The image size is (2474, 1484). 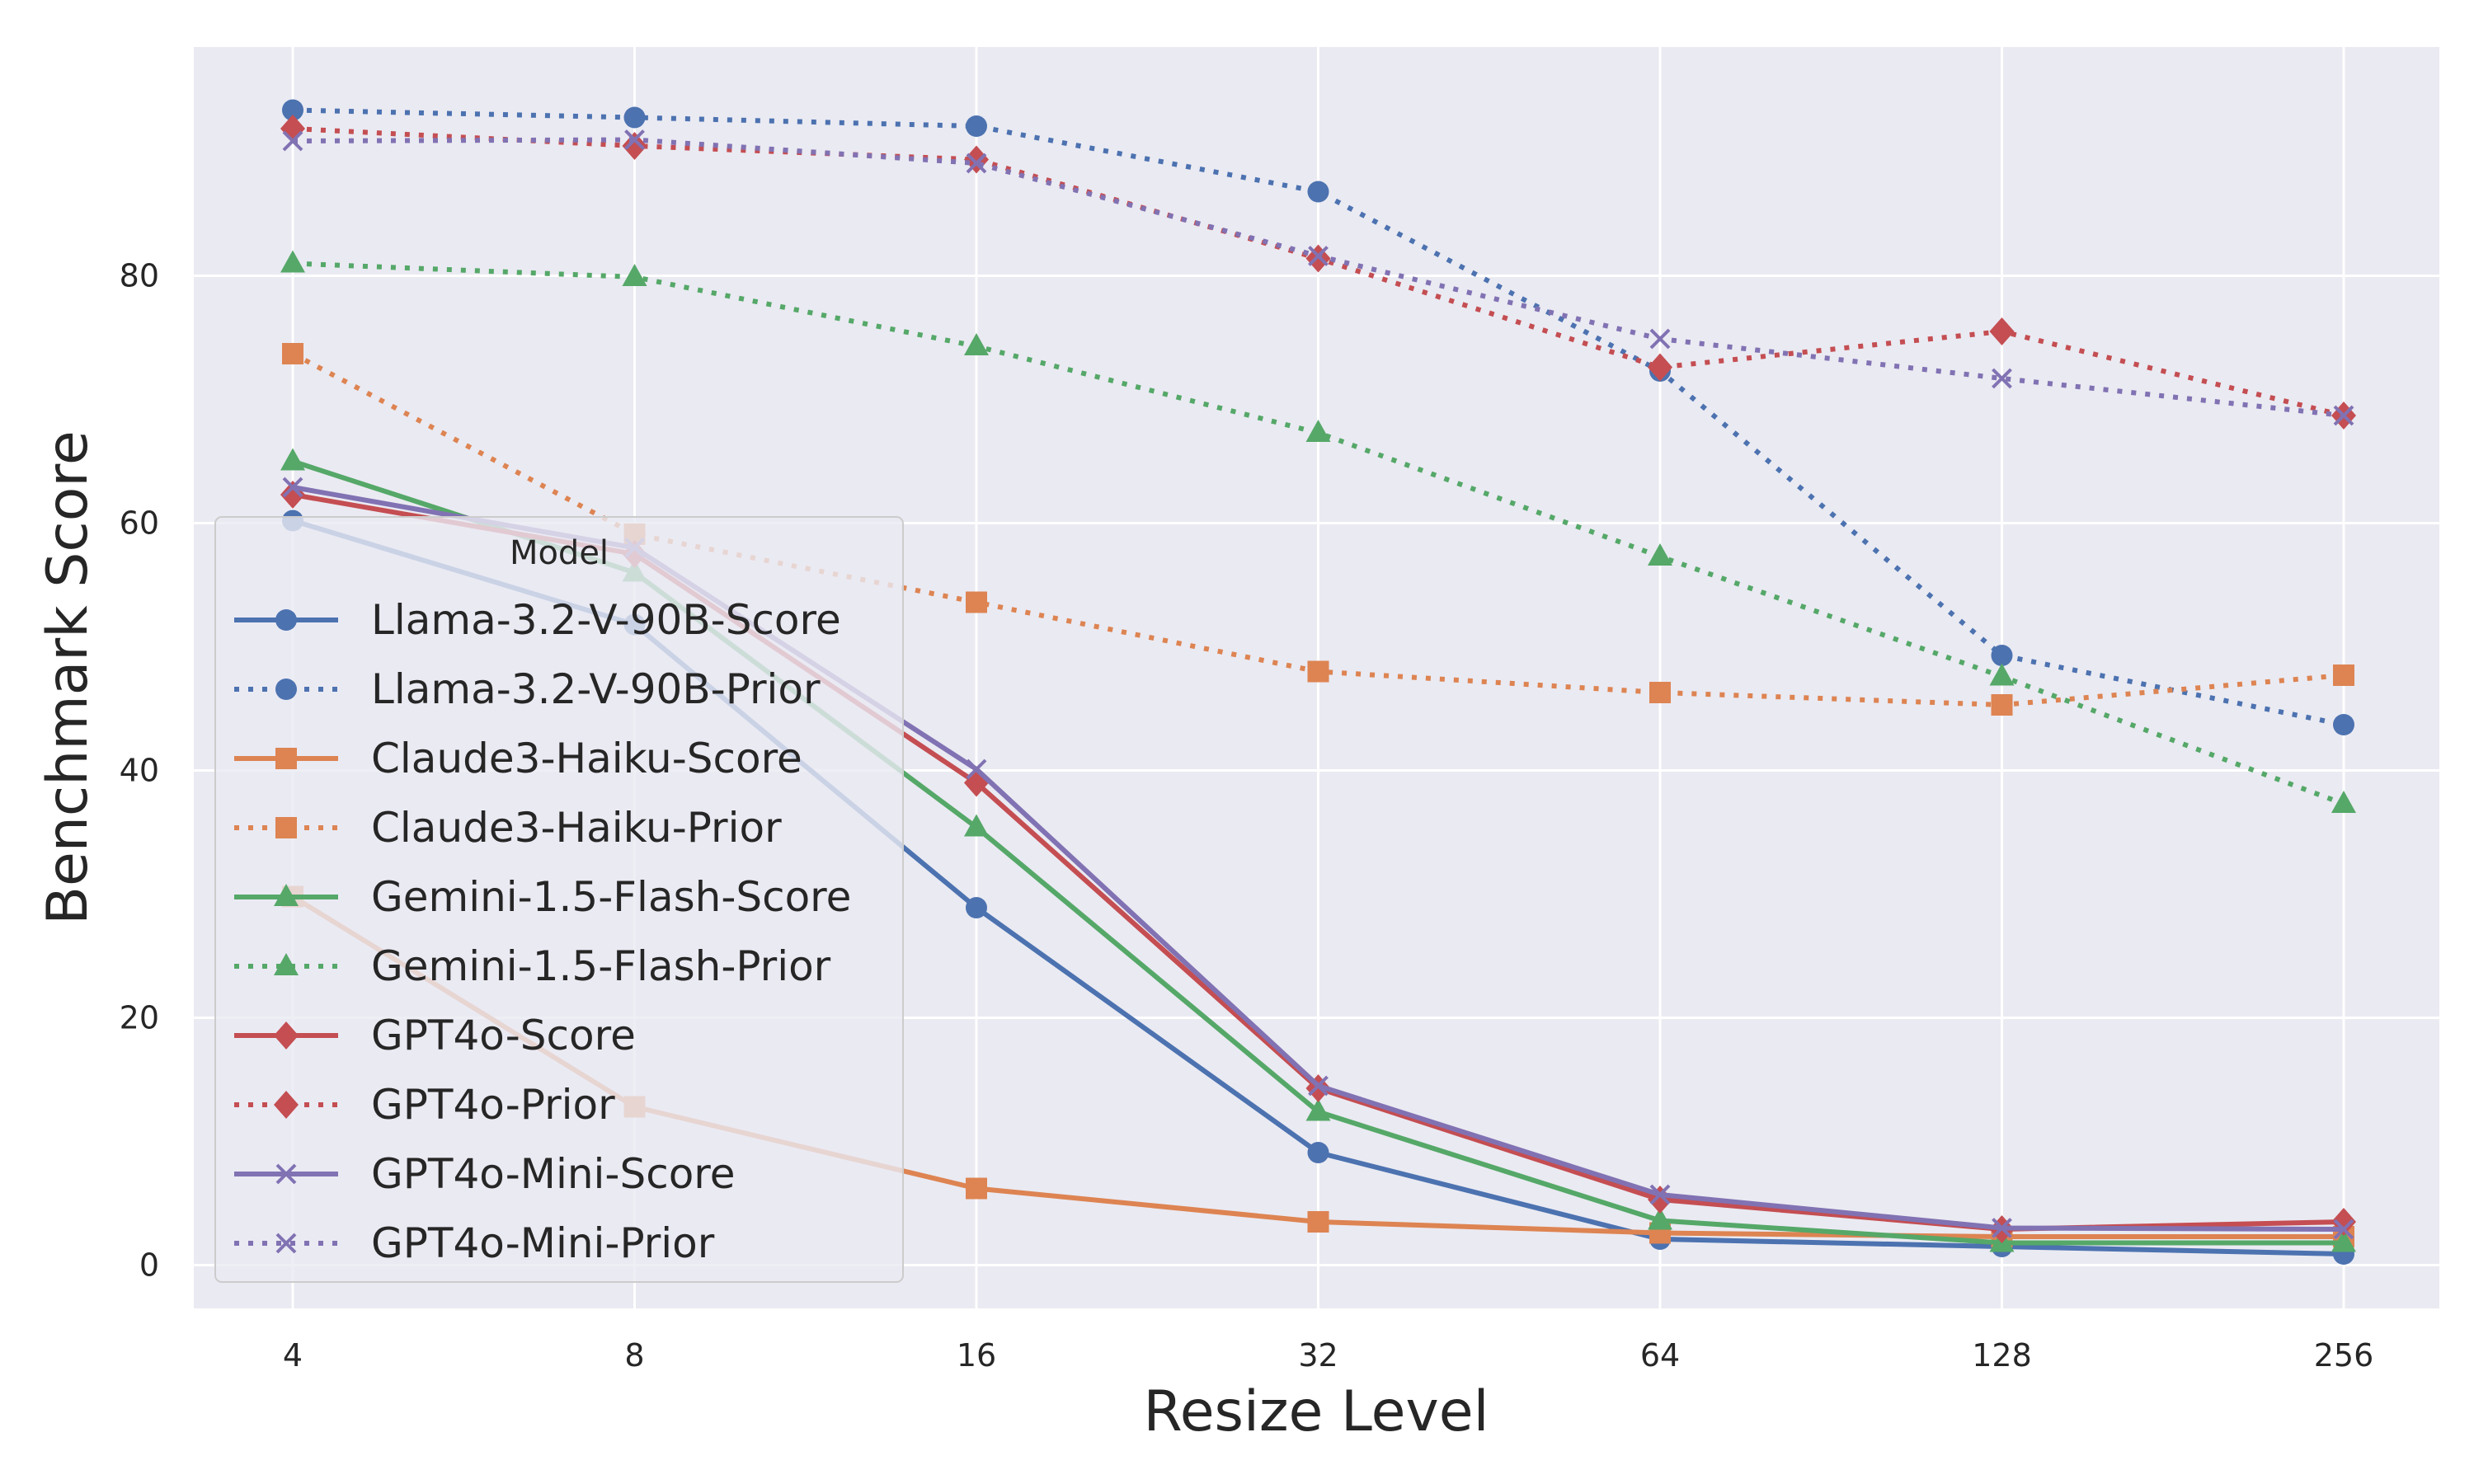 I want to click on legend-label-gpt4o-mini-score: GPT4o-Mini-Score, so click(x=553, y=1174).